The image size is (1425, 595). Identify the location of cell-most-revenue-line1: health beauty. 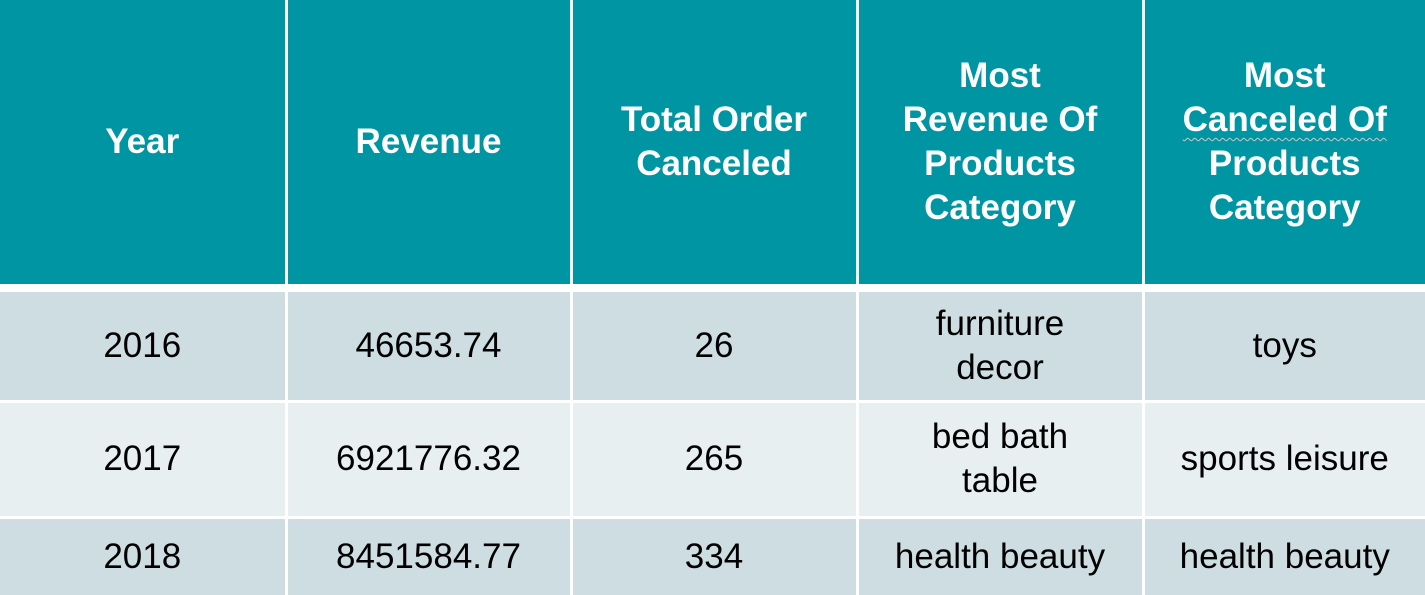
(1000, 556).